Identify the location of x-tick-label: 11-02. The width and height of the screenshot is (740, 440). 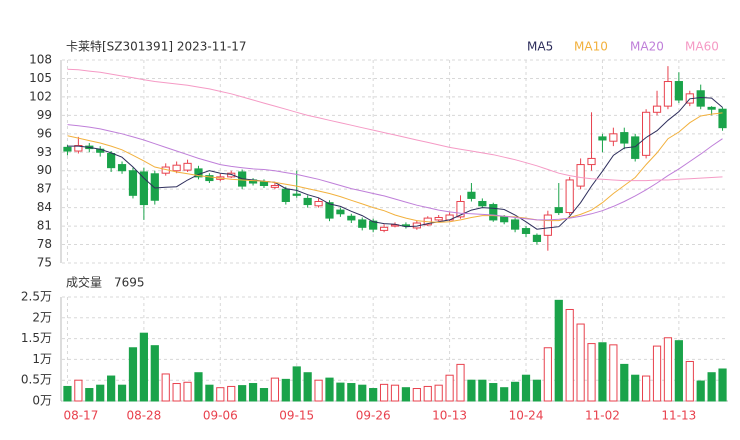
(602, 416).